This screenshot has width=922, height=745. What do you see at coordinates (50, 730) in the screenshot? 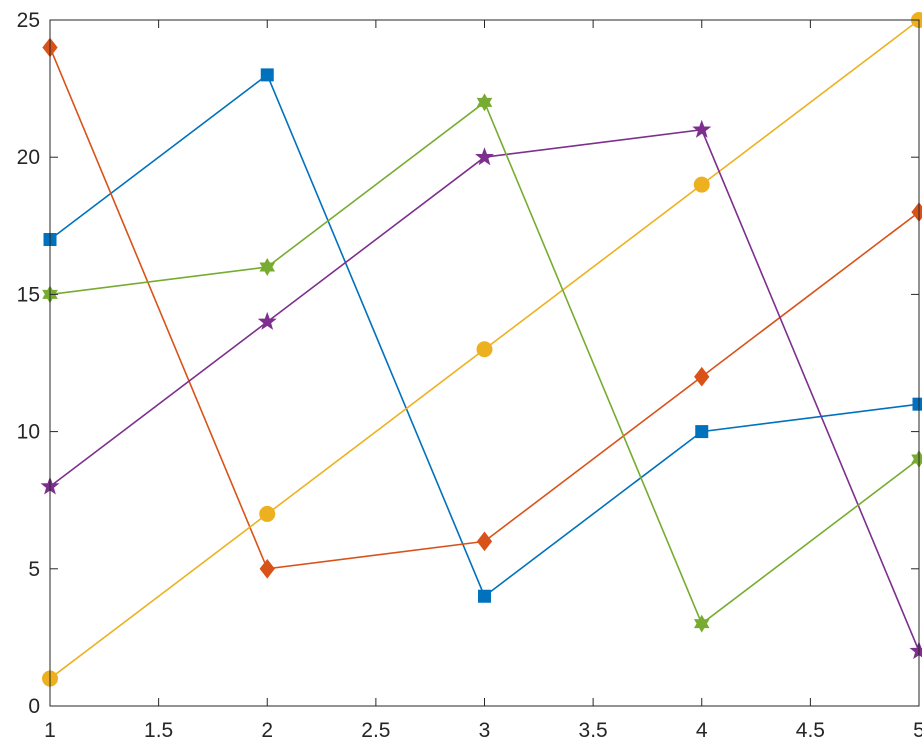
I see `x-tick-label: 1` at bounding box center [50, 730].